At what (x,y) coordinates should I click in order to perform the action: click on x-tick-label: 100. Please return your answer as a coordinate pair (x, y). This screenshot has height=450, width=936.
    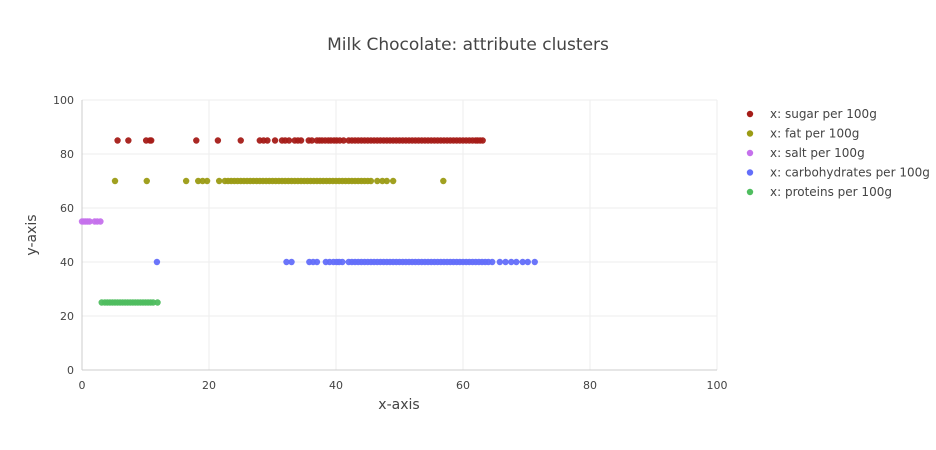
    Looking at the image, I should click on (717, 385).